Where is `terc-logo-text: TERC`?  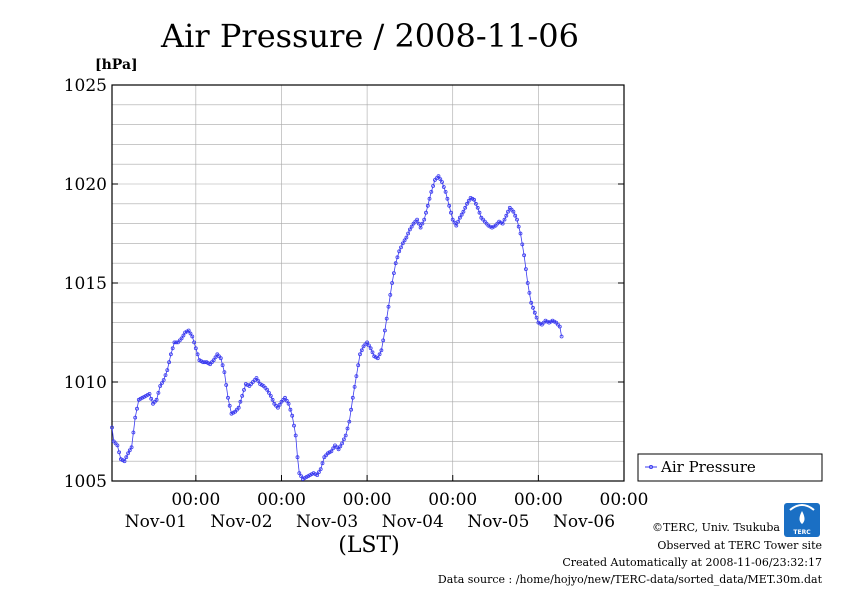 terc-logo-text: TERC is located at coordinates (802, 532).